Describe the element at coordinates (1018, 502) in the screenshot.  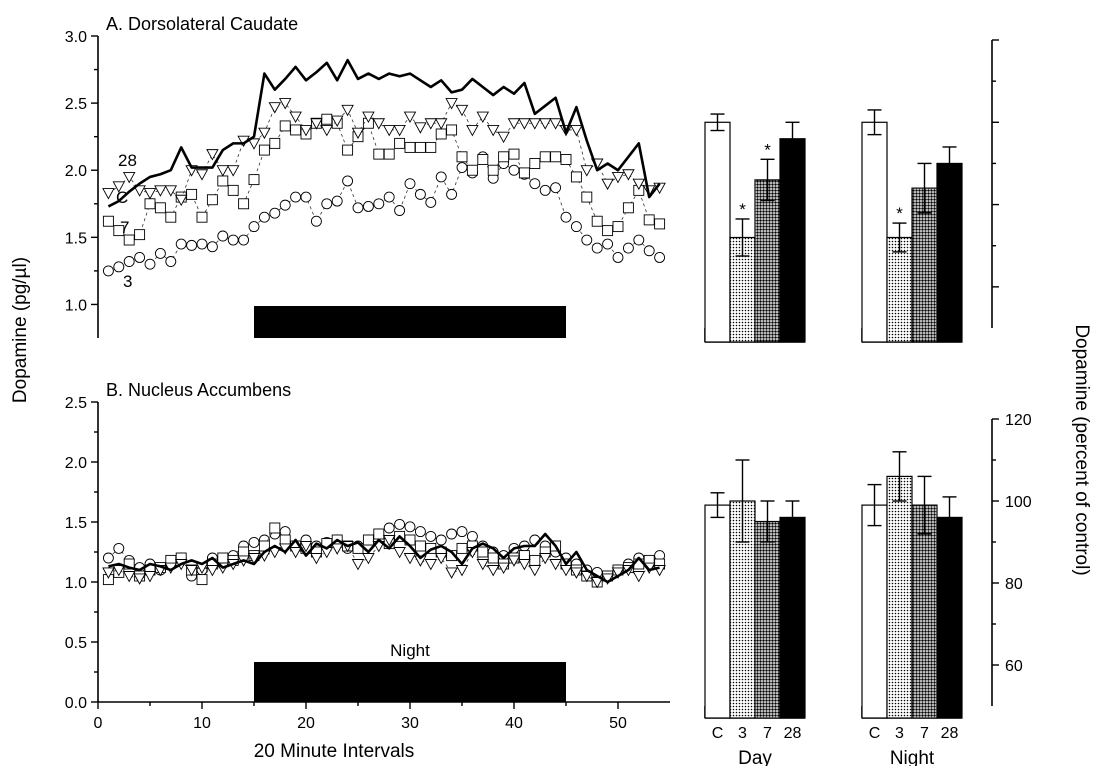
I see `right-y-tick-label: 100` at that location.